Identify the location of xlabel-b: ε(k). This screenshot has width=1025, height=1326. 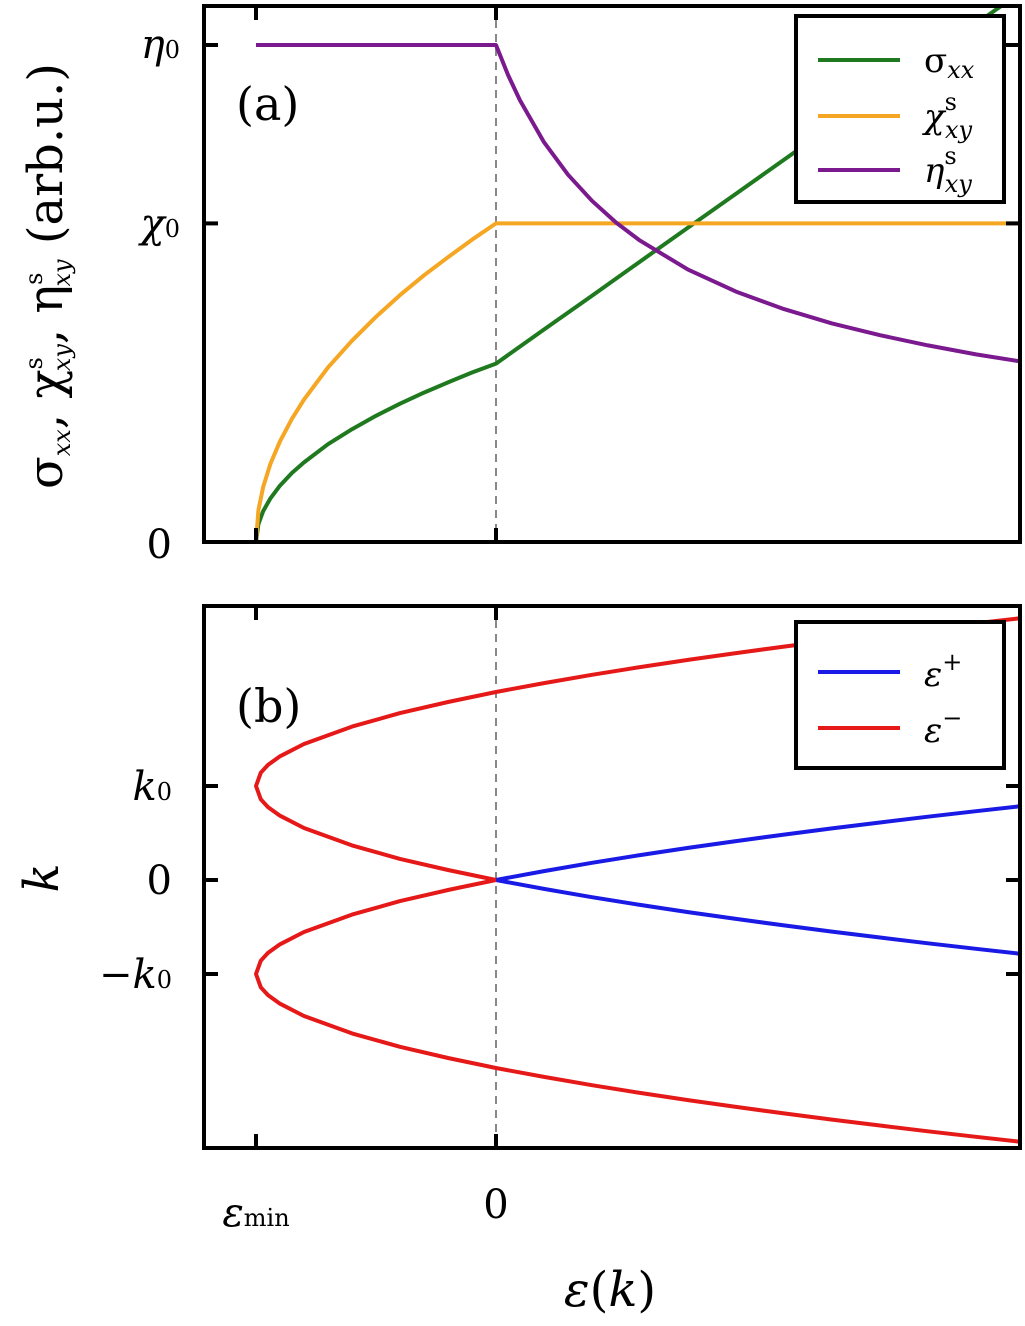
(610, 1290).